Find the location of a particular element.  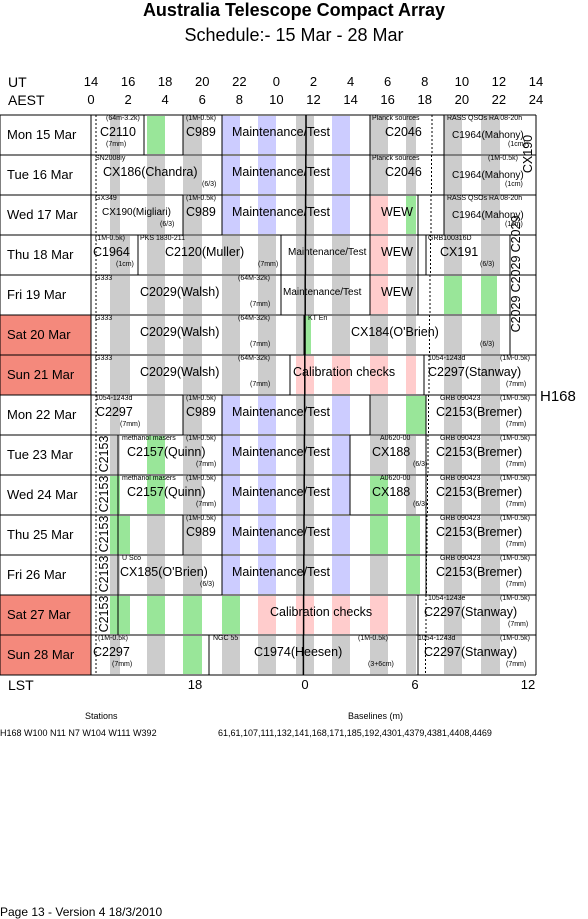

day-label: Mon 22 Mar is located at coordinates (42, 414).